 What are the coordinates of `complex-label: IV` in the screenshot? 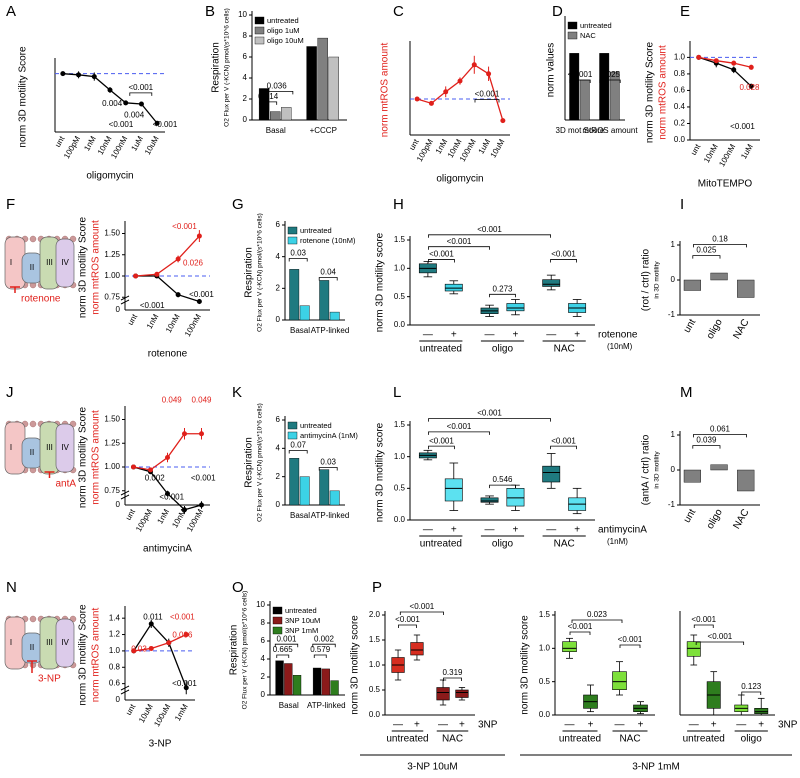 It's located at (65, 262).